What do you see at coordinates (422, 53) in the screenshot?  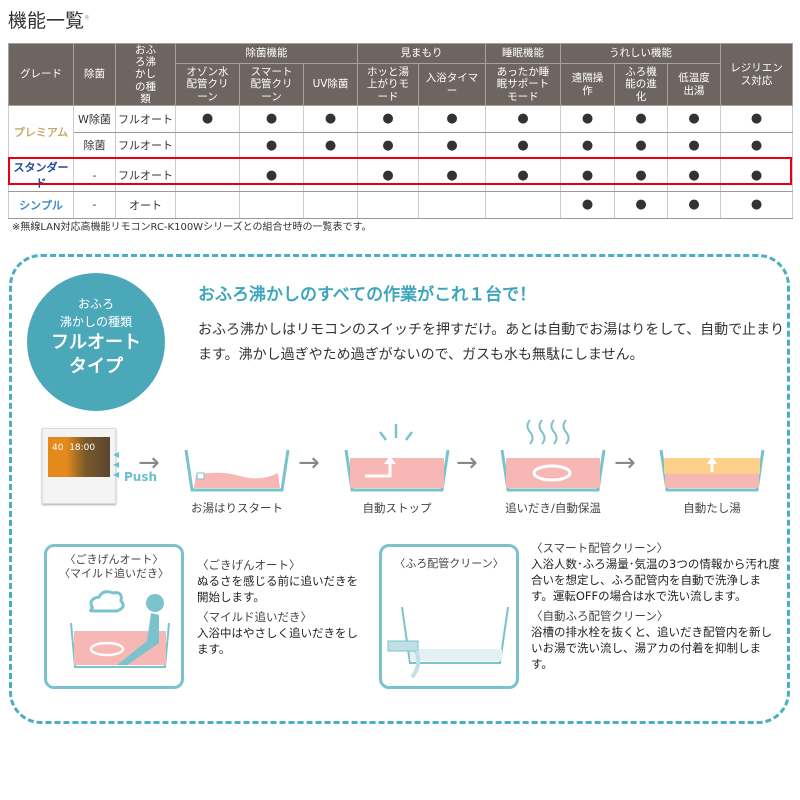 I see `header-mimamori: 見まもり` at bounding box center [422, 53].